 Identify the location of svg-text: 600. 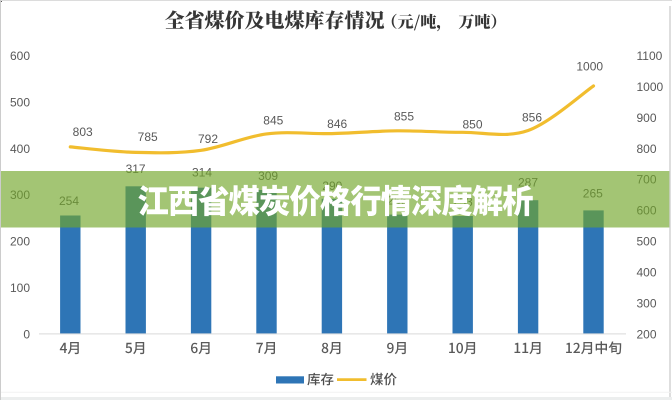
(20, 56).